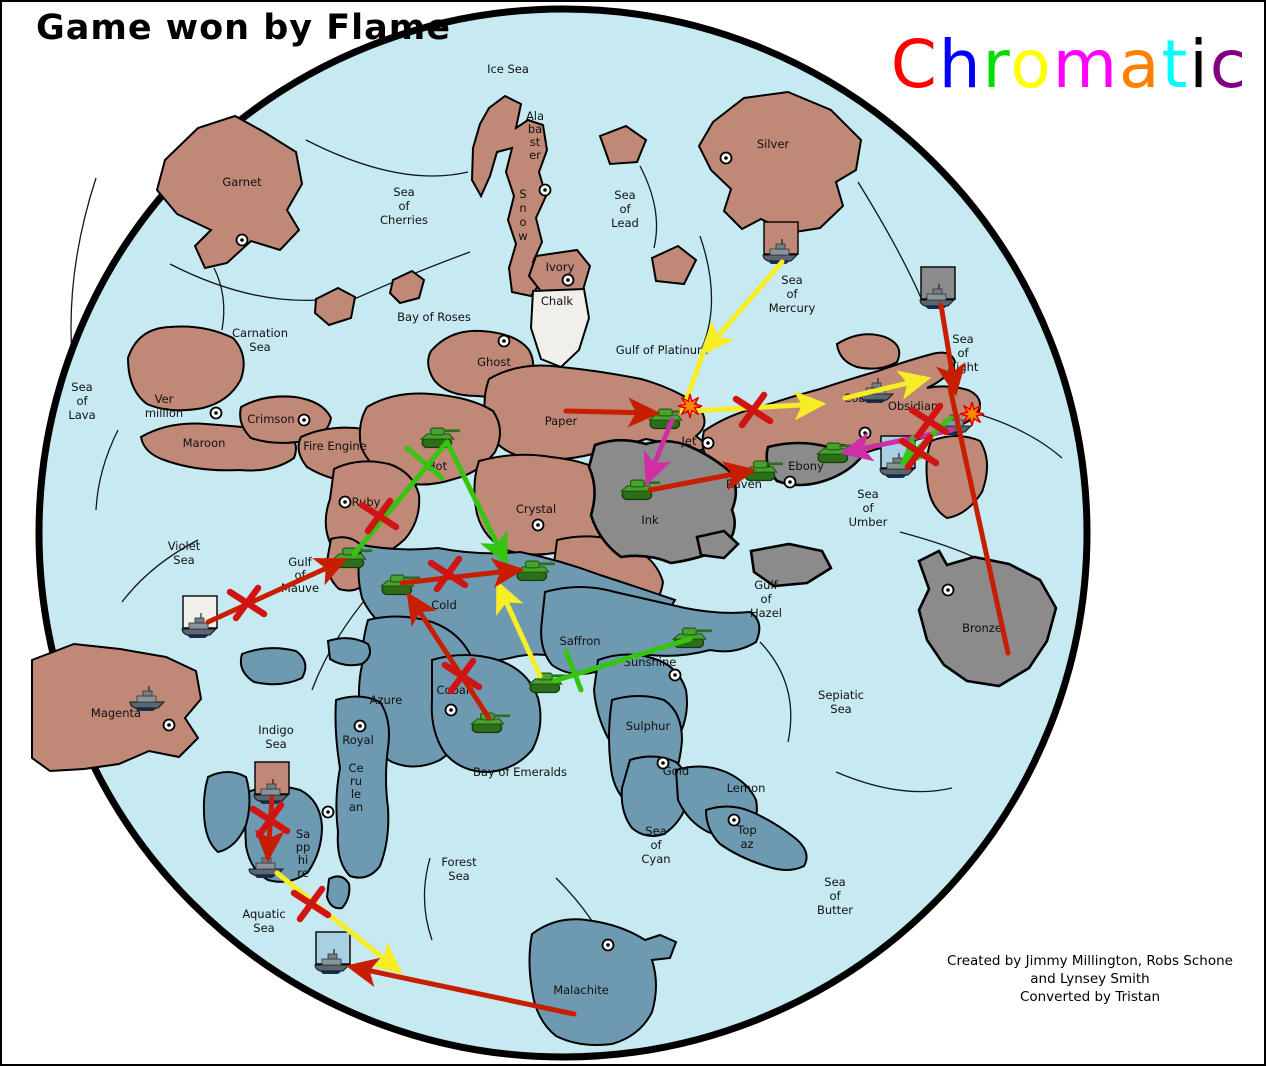 The height and width of the screenshot is (1066, 1266). What do you see at coordinates (335, 446) in the screenshot?
I see `label-fireengine: Fire Engine` at bounding box center [335, 446].